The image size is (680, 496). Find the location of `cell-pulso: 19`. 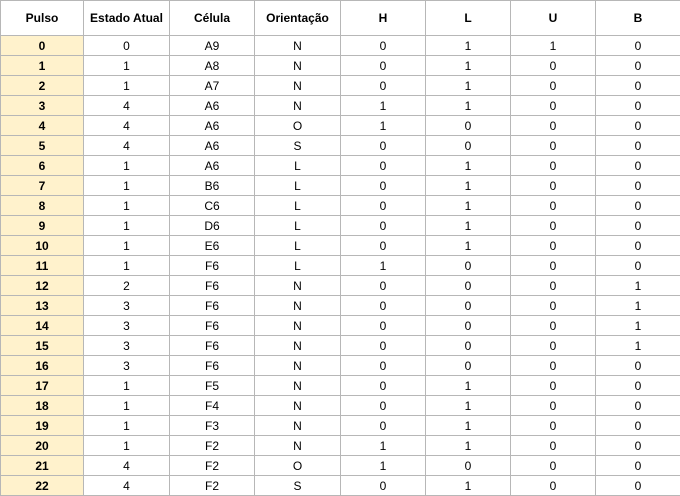

cell-pulso: 19 is located at coordinates (42, 425).